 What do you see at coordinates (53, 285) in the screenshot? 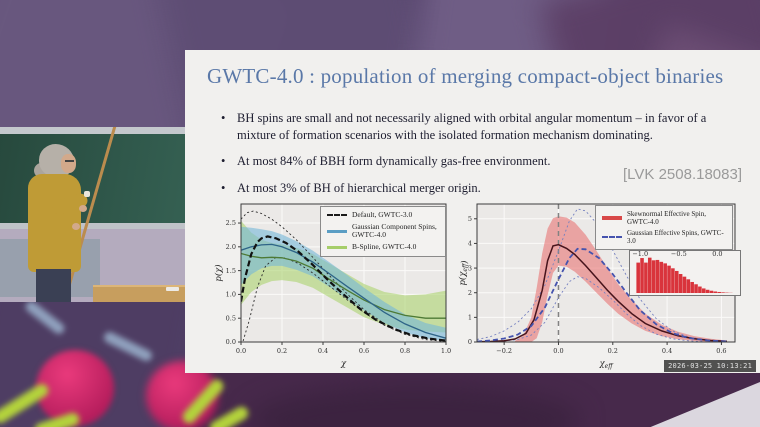
I see `lecturer-pants` at bounding box center [53, 285].